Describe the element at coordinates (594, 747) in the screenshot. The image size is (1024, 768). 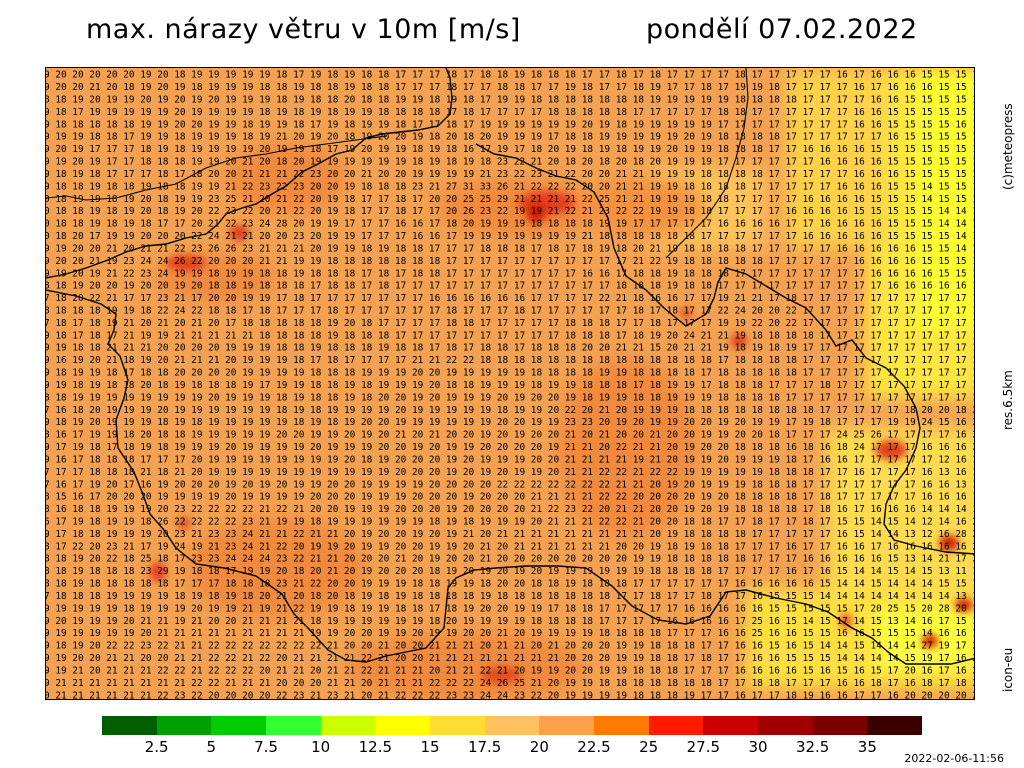
I see `legend-label: 22.5` at that location.